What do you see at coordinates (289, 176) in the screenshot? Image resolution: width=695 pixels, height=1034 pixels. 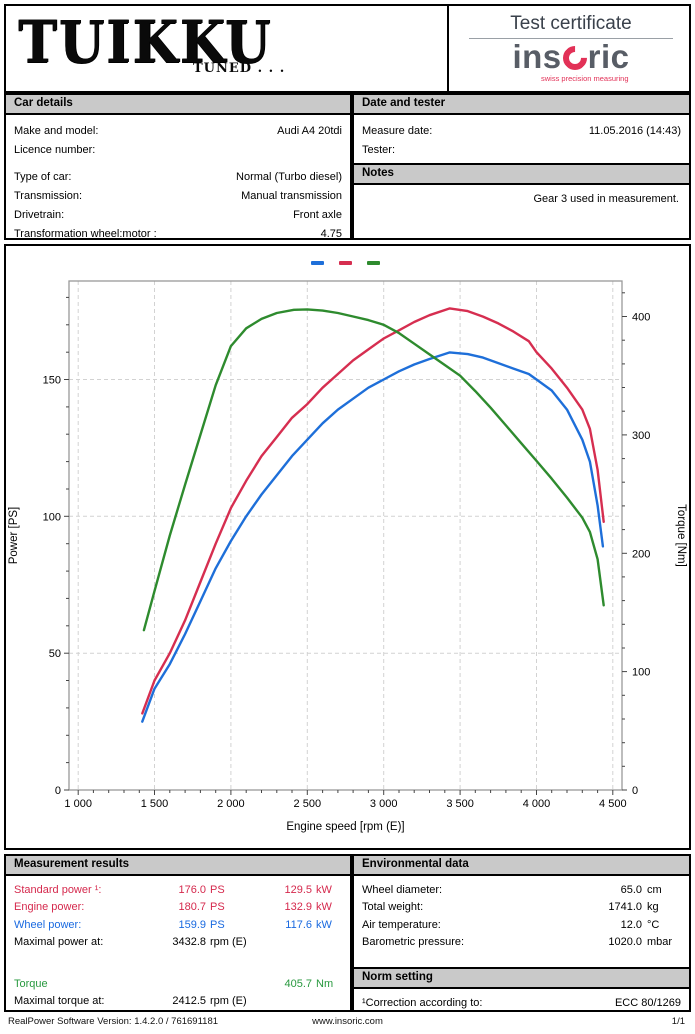 I see `detail-value: Normal (Turbo diesel)` at bounding box center [289, 176].